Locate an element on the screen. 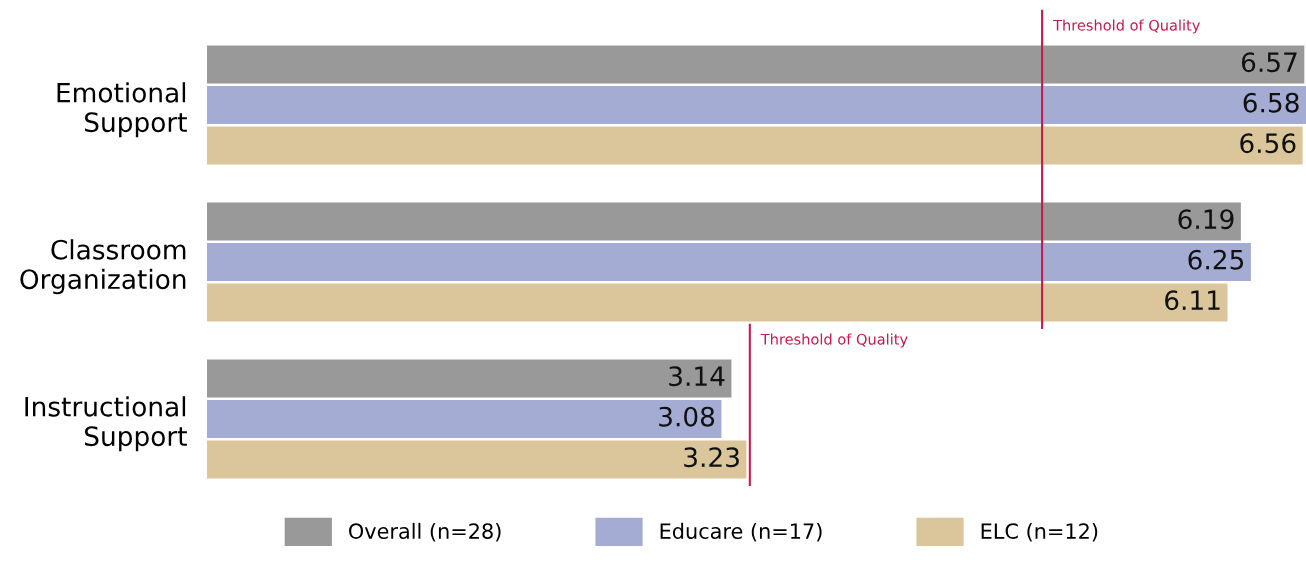  data-label: 3.23 is located at coordinates (711, 457).